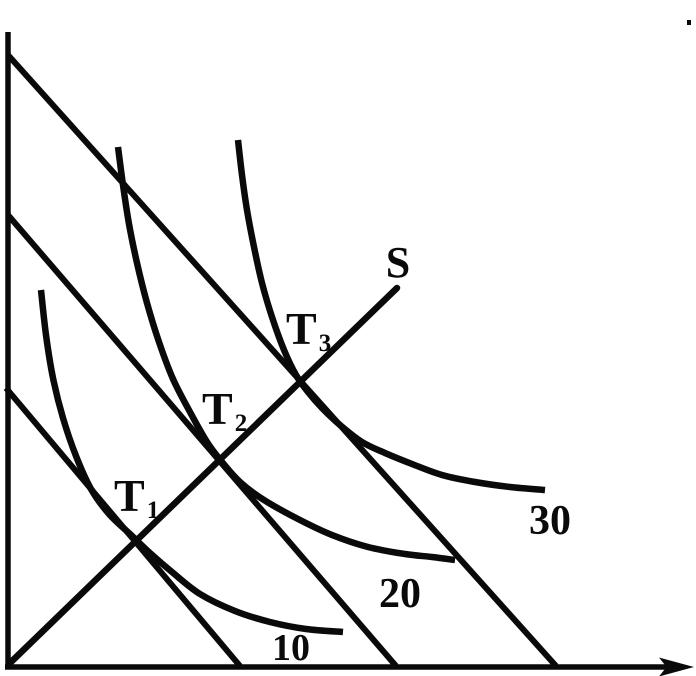 This screenshot has height=676, width=696. Describe the element at coordinates (676, 666) in the screenshot. I see `x-axis-arrowhead` at that location.